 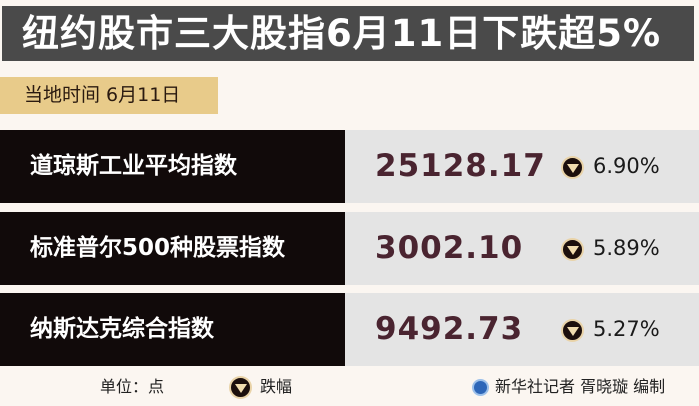 I want to click on index-change: 5.27%, so click(x=626, y=329).